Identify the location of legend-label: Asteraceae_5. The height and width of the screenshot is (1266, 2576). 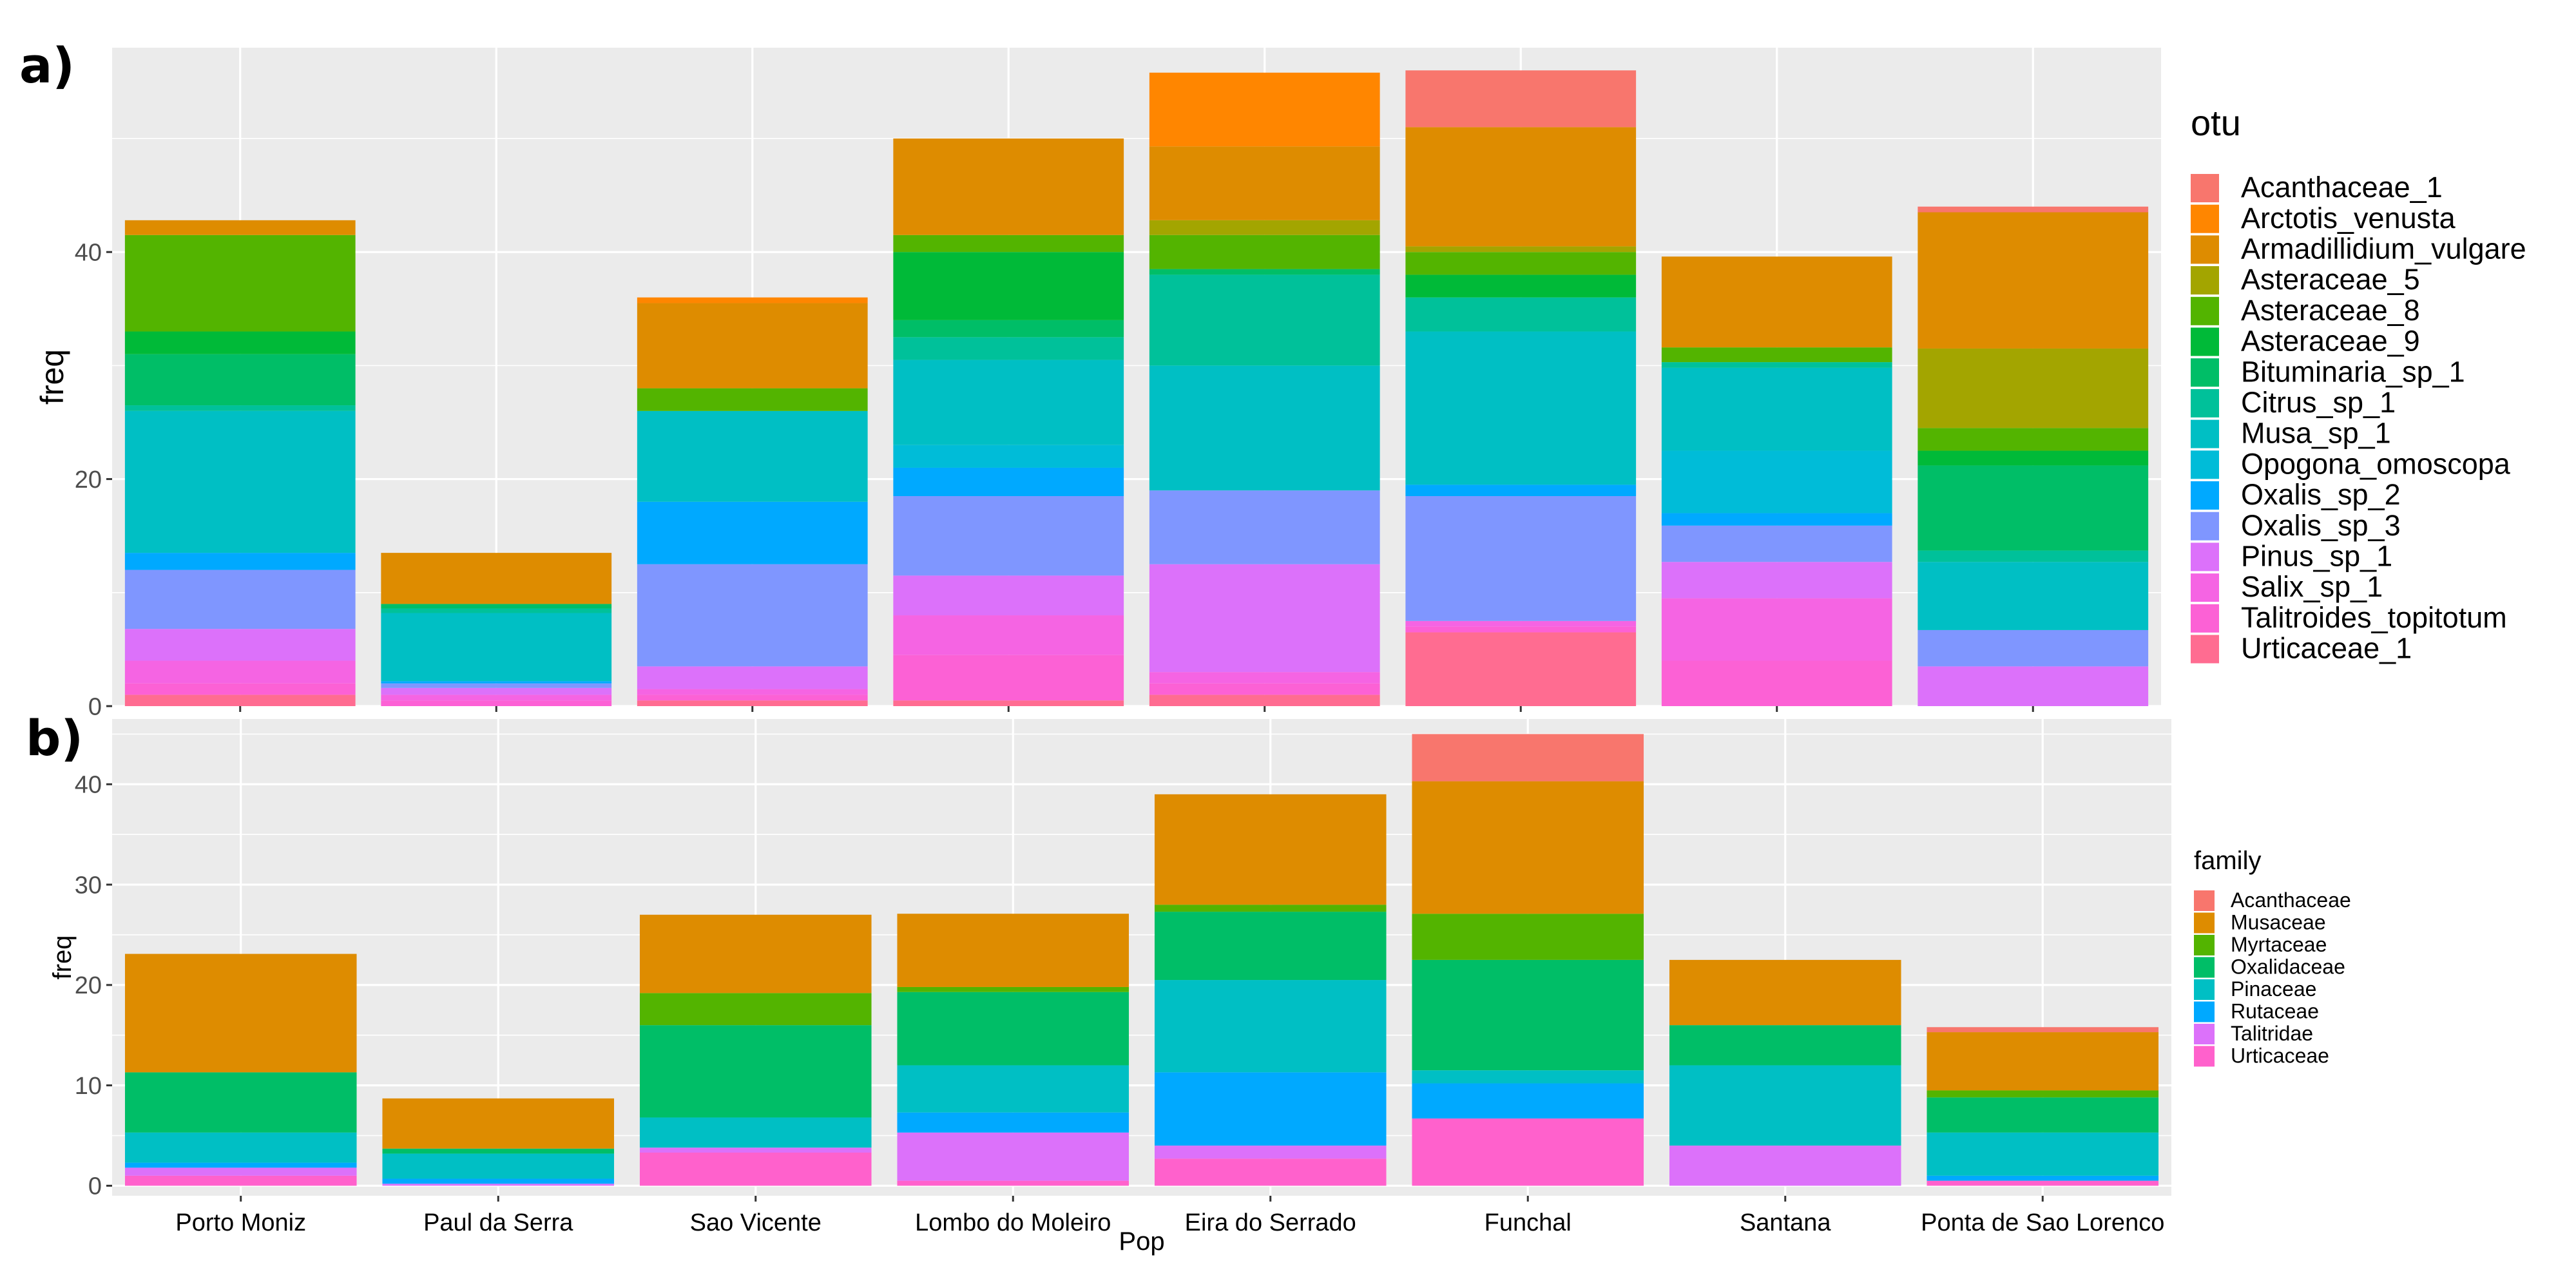
(2330, 279).